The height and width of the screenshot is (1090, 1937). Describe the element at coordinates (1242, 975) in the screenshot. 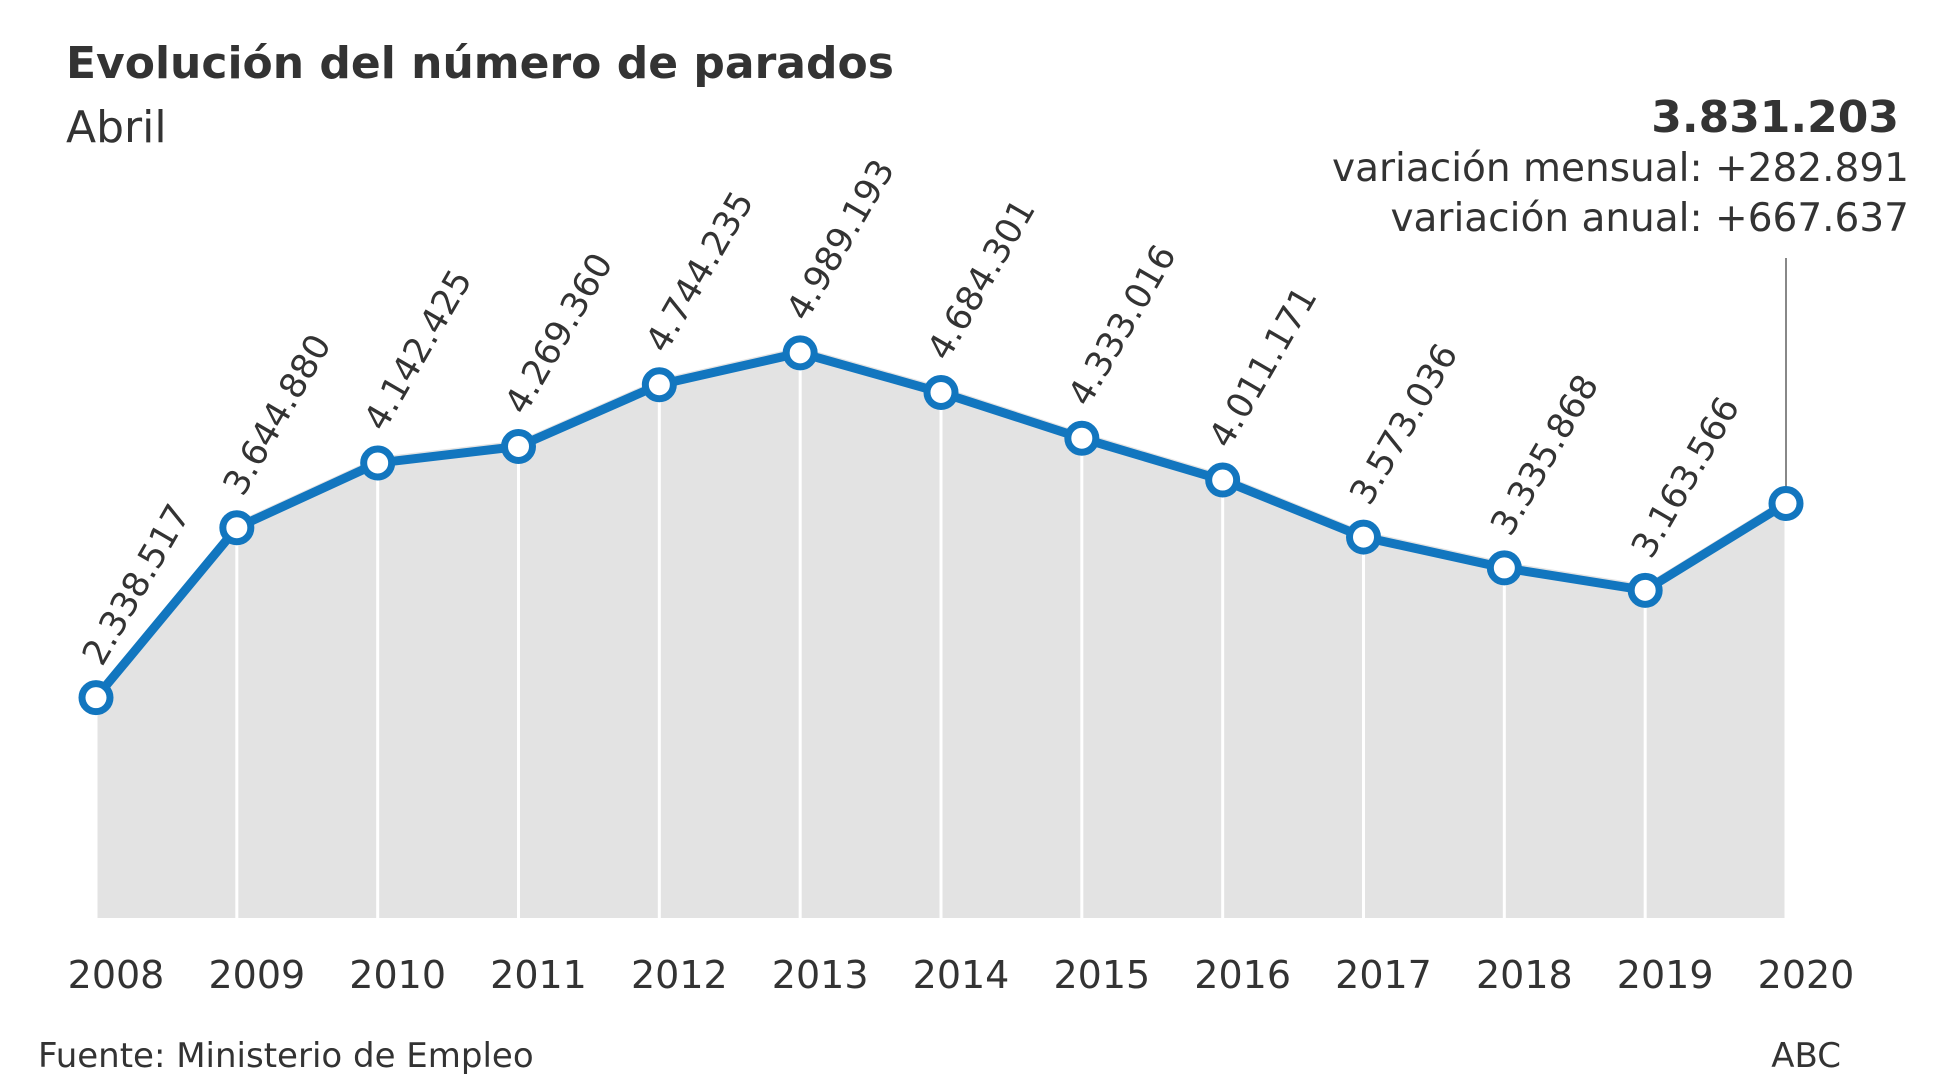

I see `x-tick-label-2016: 2016` at that location.